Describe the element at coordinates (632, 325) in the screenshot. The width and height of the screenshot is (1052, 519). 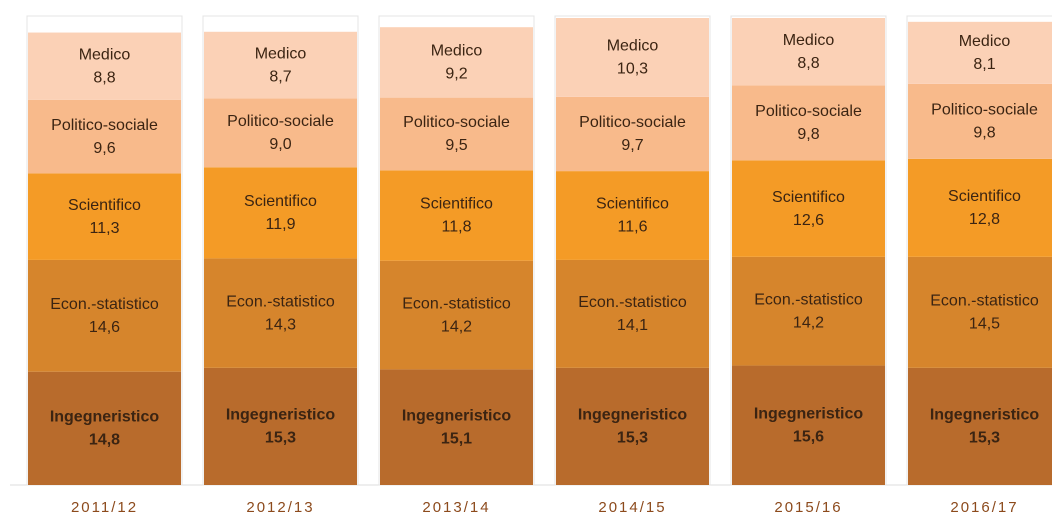
I see `value-label: 14,1` at that location.